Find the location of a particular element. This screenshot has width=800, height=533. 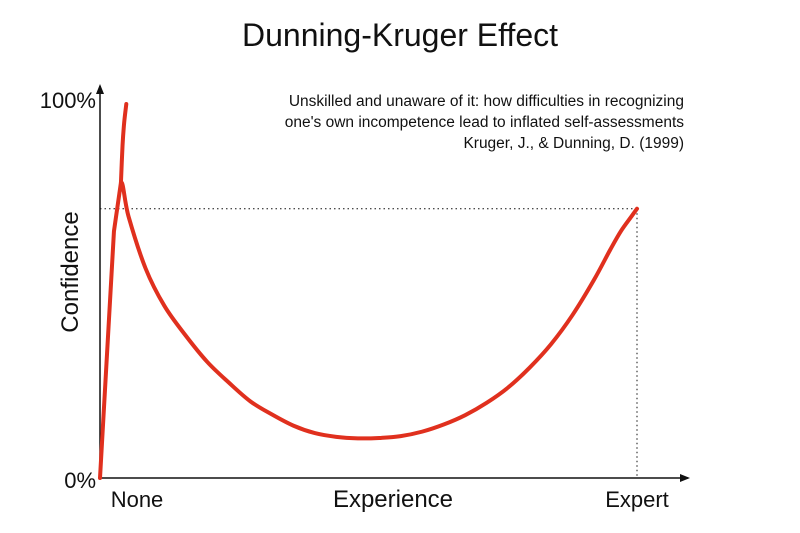

x-tick-label-start: None is located at coordinates (137, 499).